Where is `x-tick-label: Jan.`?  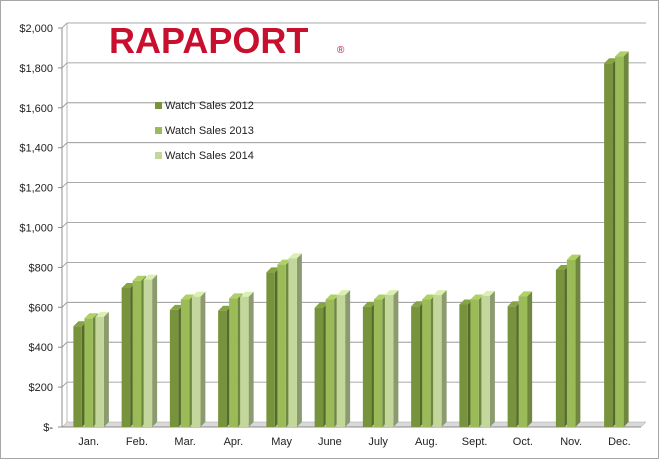 x-tick-label: Jan. is located at coordinates (88, 442).